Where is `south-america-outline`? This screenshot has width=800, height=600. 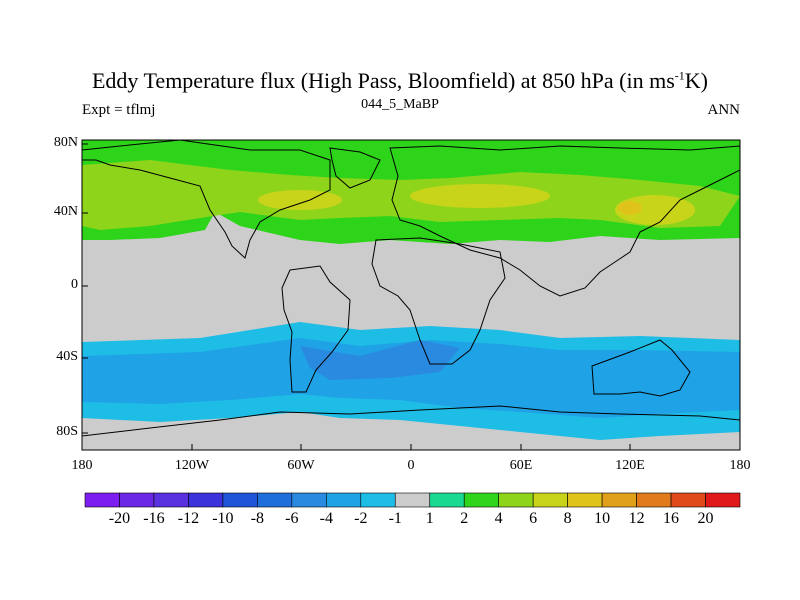 south-america-outline is located at coordinates (316, 329).